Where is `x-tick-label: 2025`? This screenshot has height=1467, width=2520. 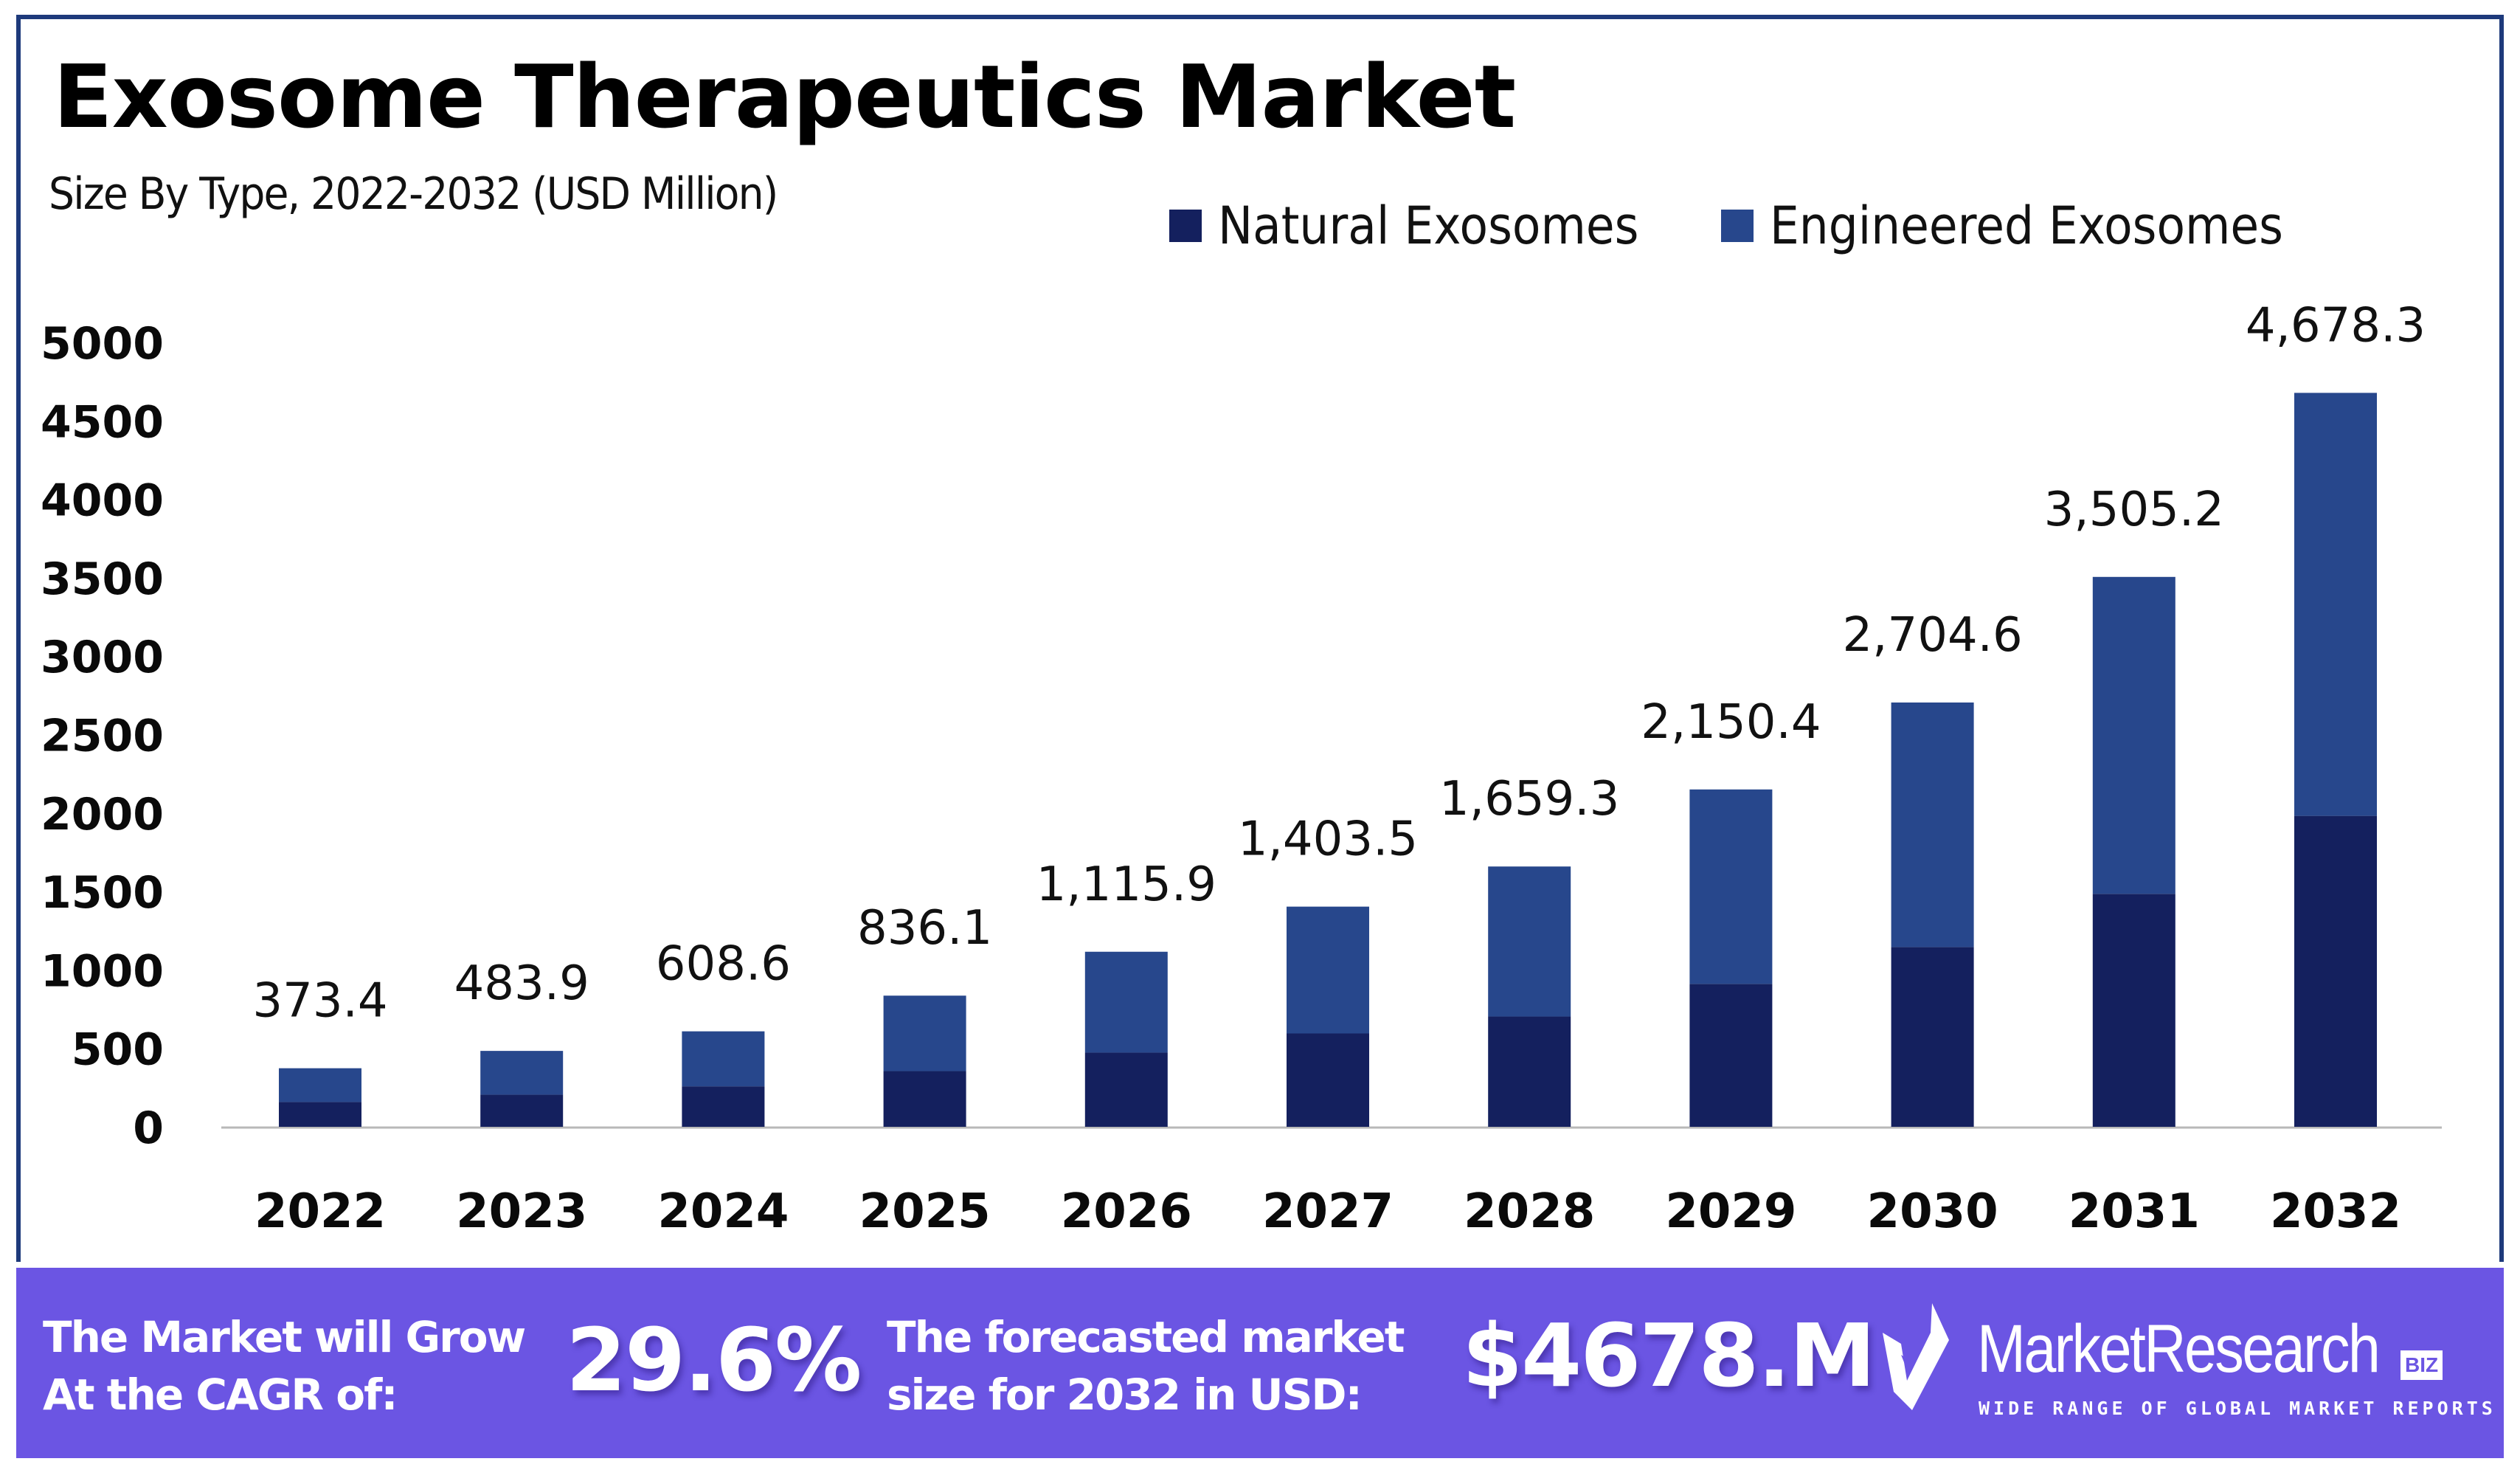
x-tick-label: 2025 is located at coordinates (925, 1211).